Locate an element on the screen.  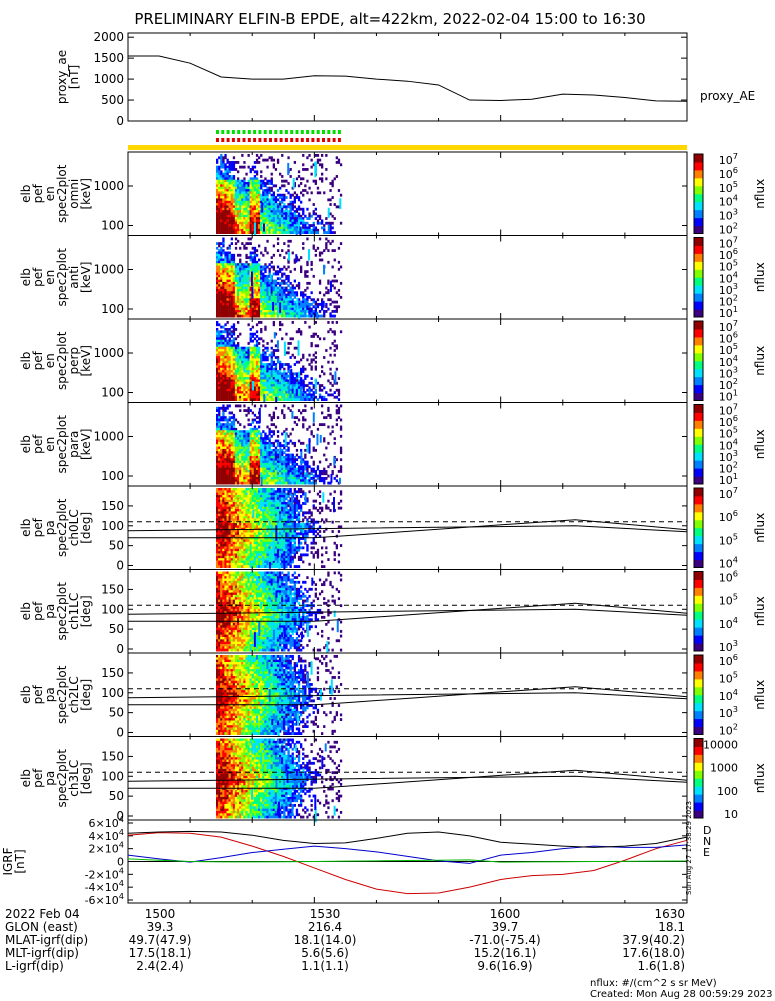
flag-mark-red is located at coordinates (275, 140).